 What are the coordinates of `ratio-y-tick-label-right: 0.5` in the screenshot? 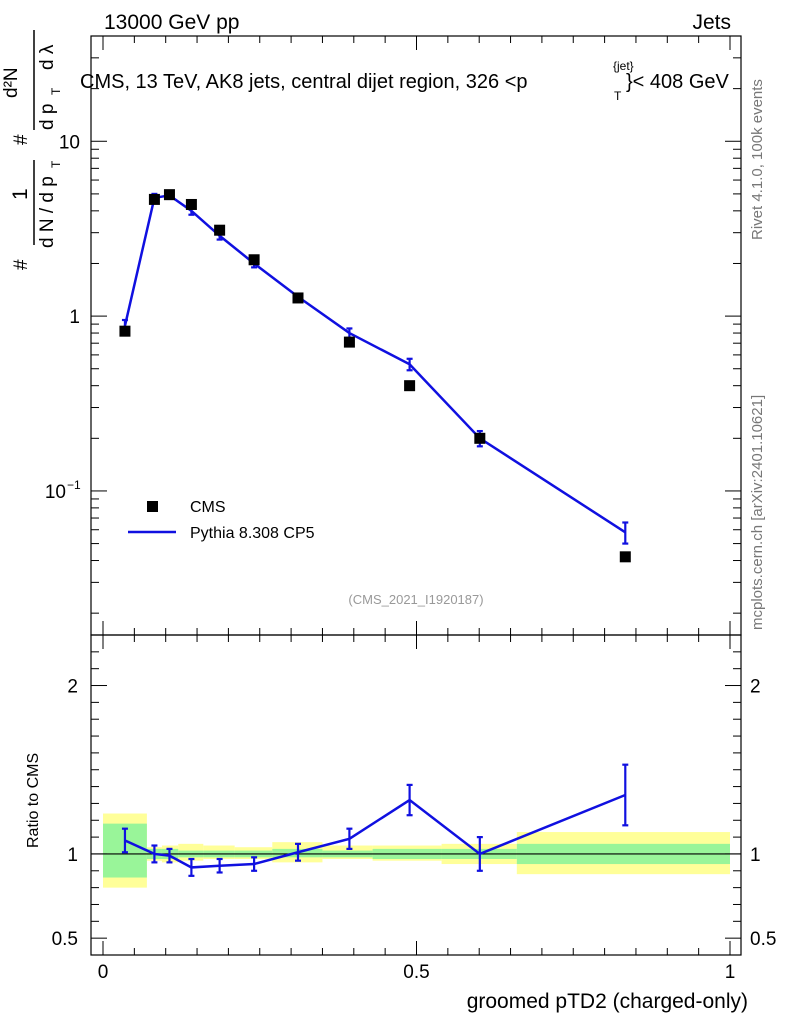 It's located at (763, 939).